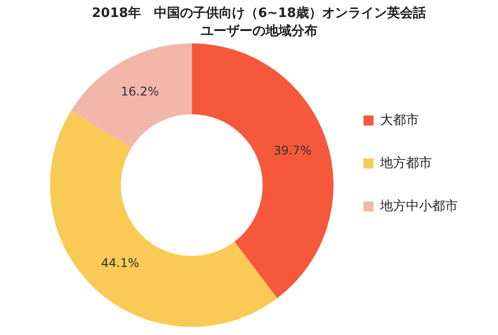 This screenshot has width=498, height=335. Describe the element at coordinates (140, 91) in the screenshot. I see `data-label: 16.2%` at that location.